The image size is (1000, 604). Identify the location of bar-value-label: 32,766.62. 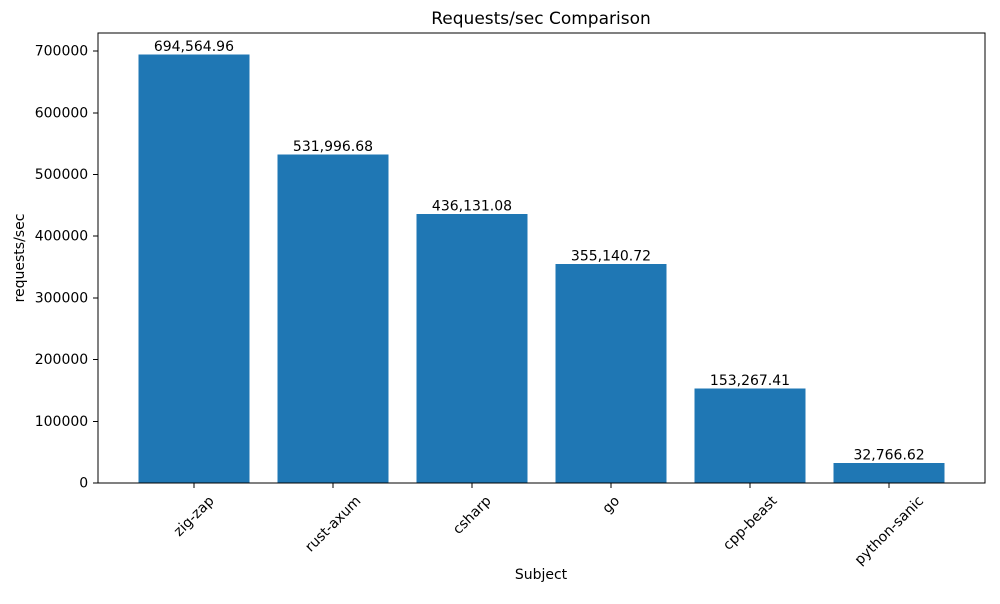
(888, 455).